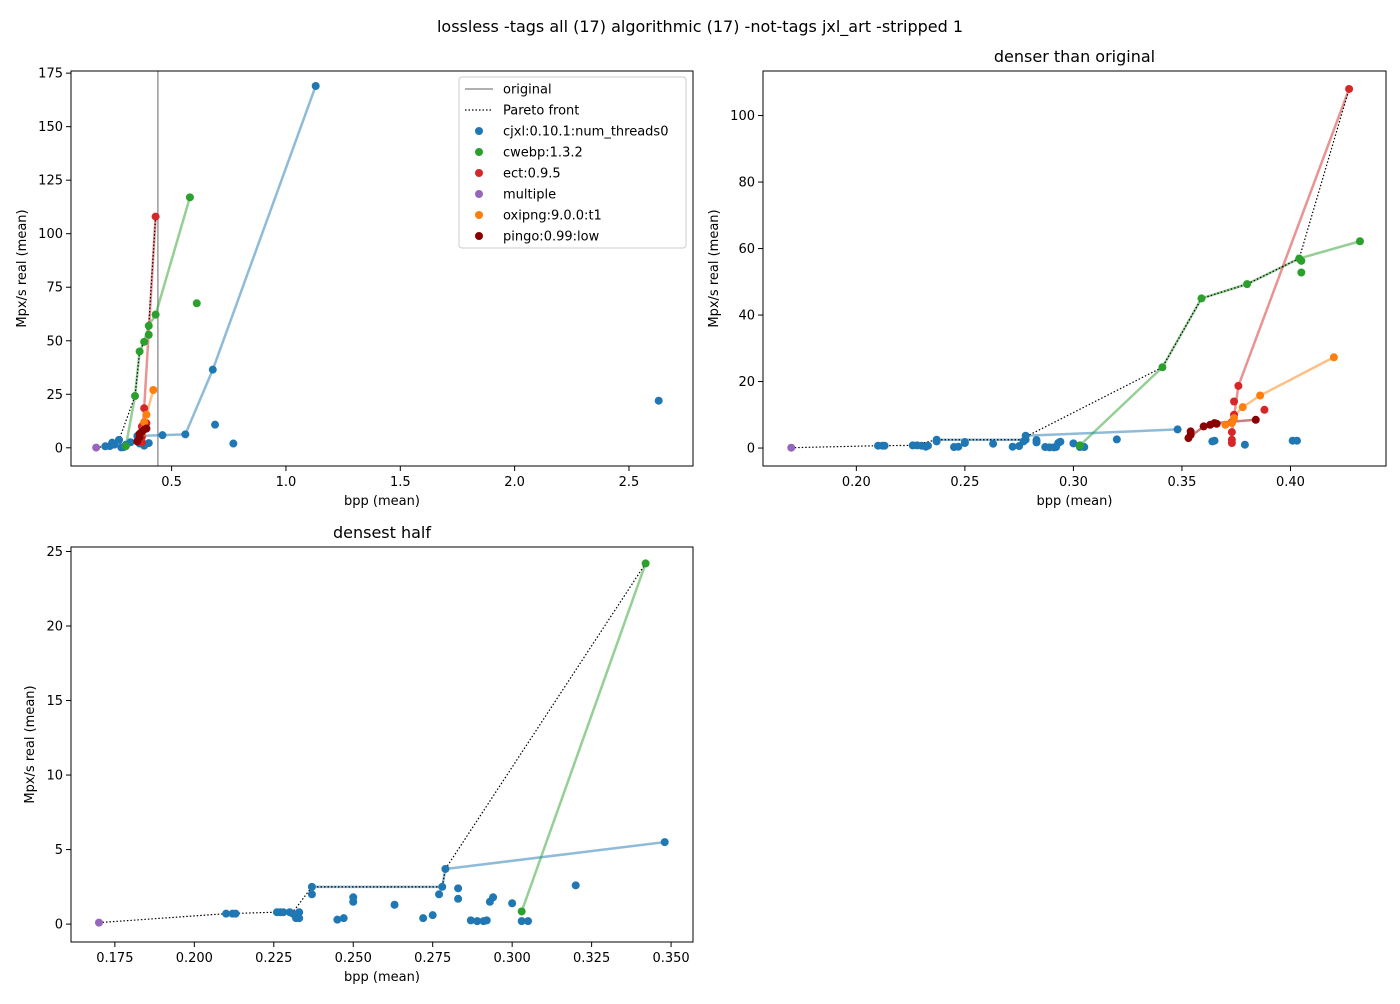 The width and height of the screenshot is (1400, 1004). What do you see at coordinates (479, 215) in the screenshot?
I see `legend-swatch-oxipng` at bounding box center [479, 215].